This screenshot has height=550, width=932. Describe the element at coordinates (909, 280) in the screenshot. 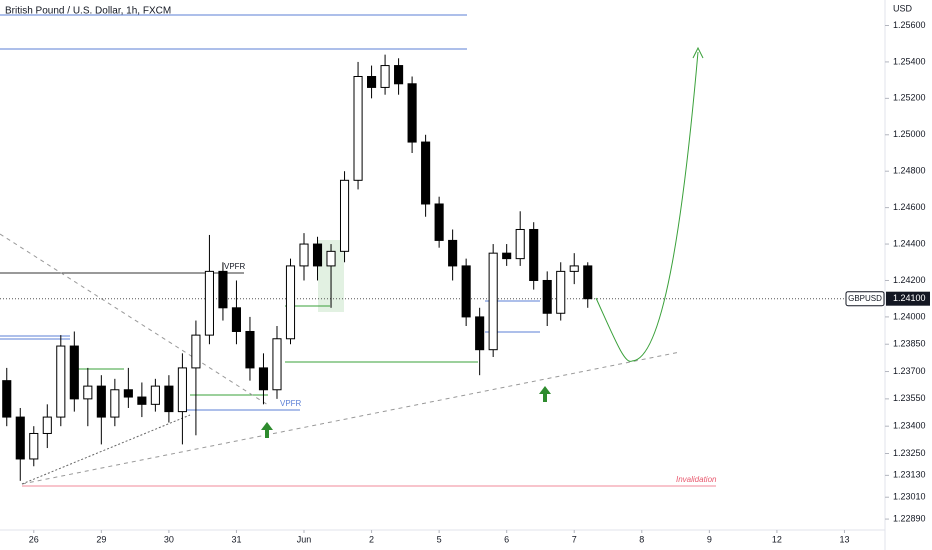

I see `y-tick-label: 1.24200` at that location.